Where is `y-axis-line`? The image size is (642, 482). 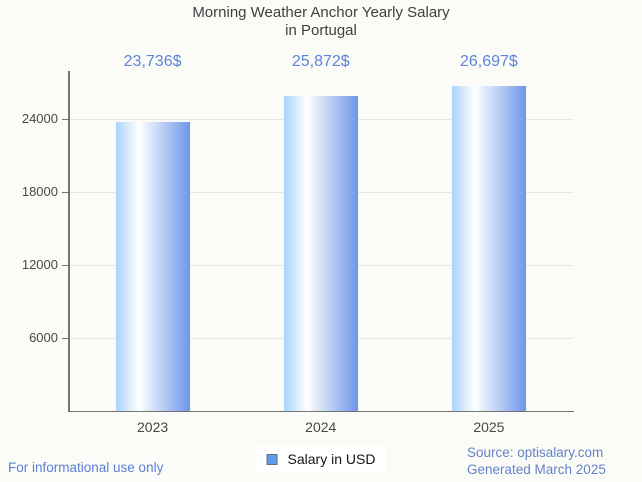
y-axis-line is located at coordinates (69, 241).